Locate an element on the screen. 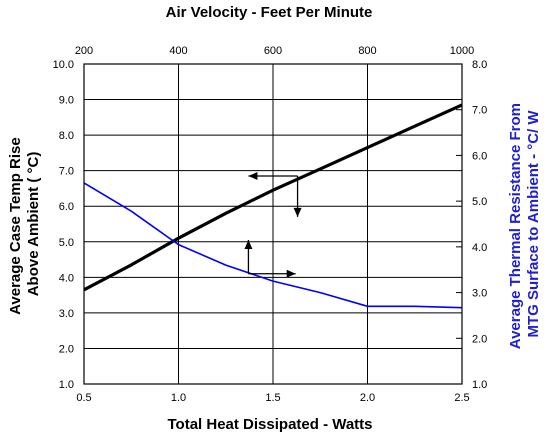  chart-title: Air Velocity - Feet Per Minute is located at coordinates (269, 12).